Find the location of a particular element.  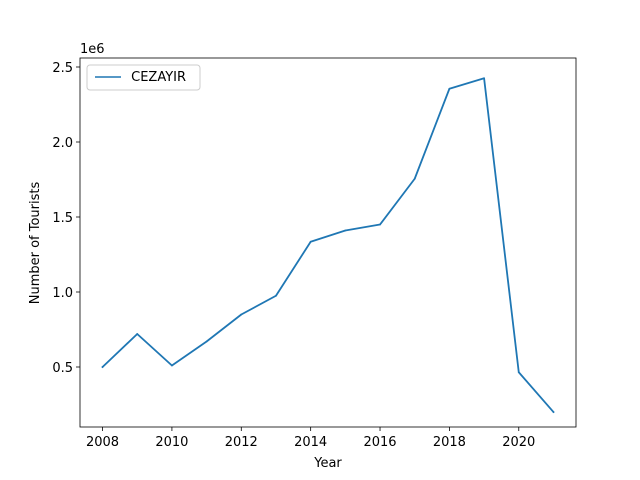

x-tick-label: 2016 is located at coordinates (379, 442).